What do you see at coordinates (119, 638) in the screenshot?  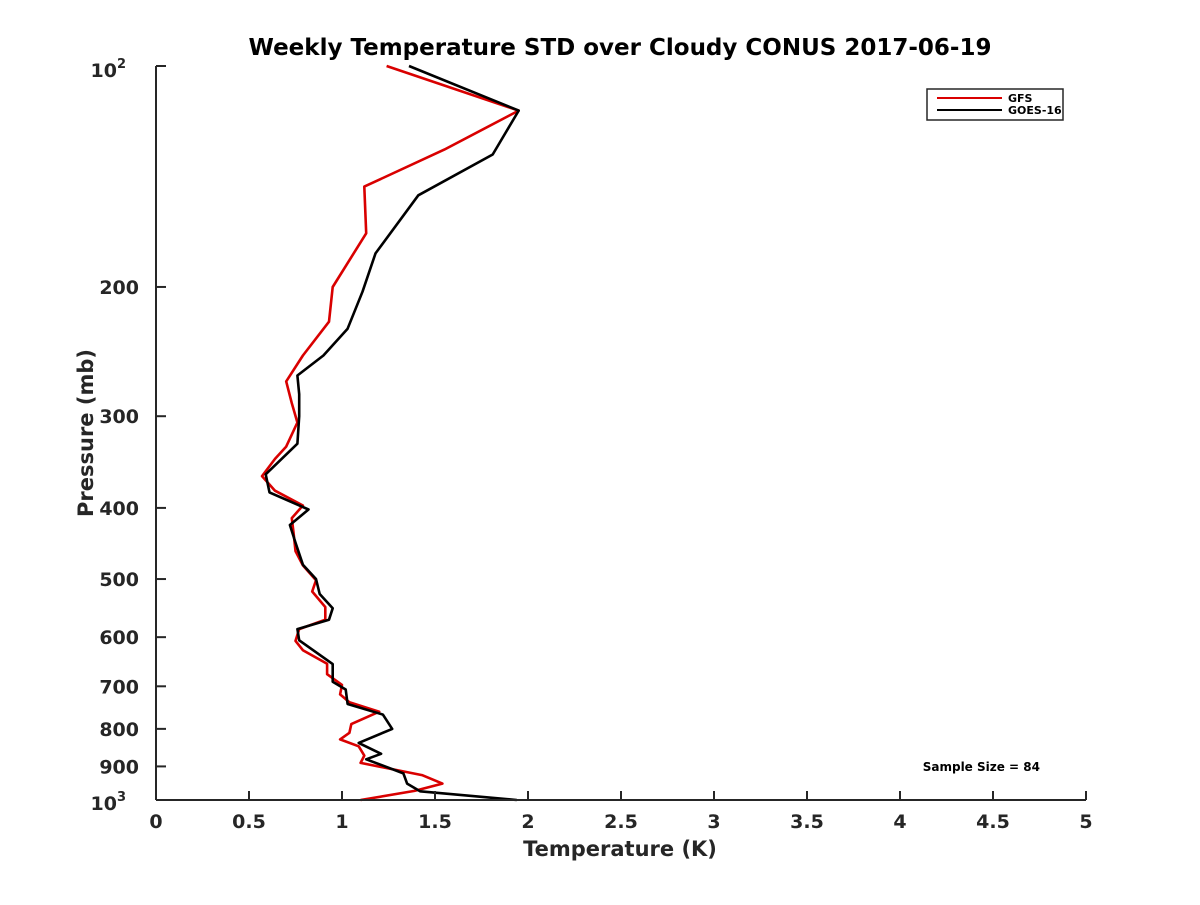 I see `y-tick-label: 600` at bounding box center [119, 638].